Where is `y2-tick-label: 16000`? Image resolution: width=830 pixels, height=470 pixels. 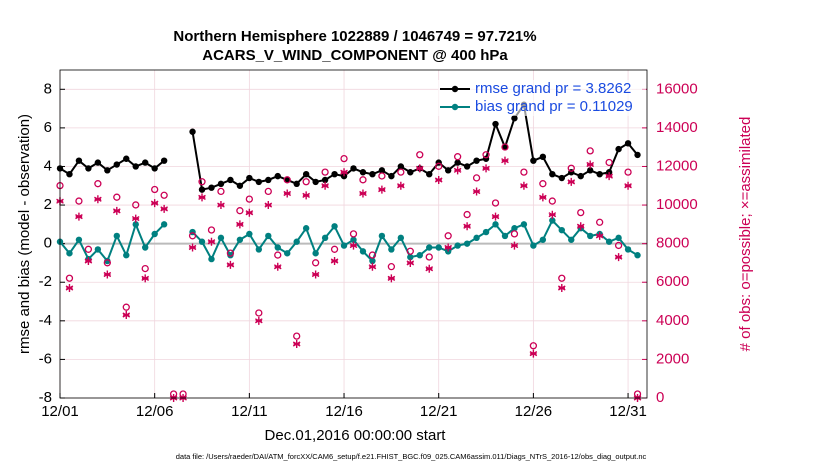
y2-tick-label: 16000 is located at coordinates (677, 88).